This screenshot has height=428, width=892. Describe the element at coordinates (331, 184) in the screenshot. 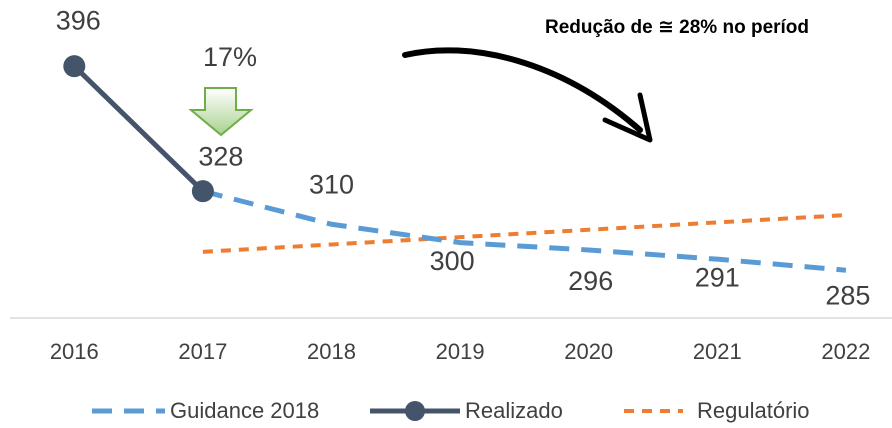

I see `data-label: 310` at that location.